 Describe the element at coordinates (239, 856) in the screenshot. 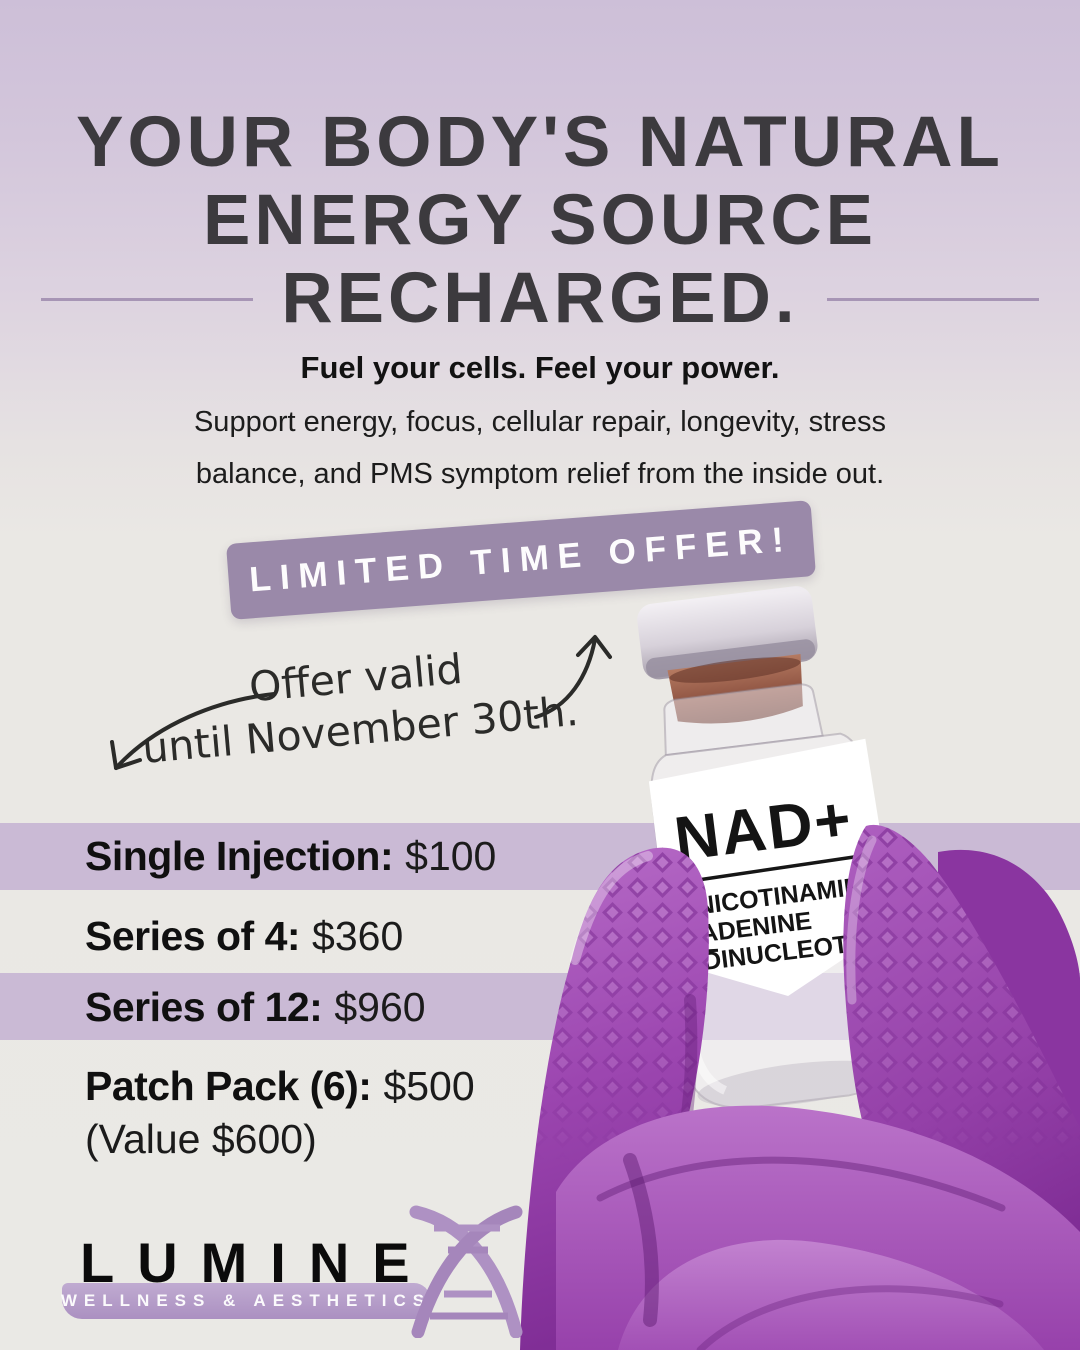

I see `price-label: Single Injection:` at that location.